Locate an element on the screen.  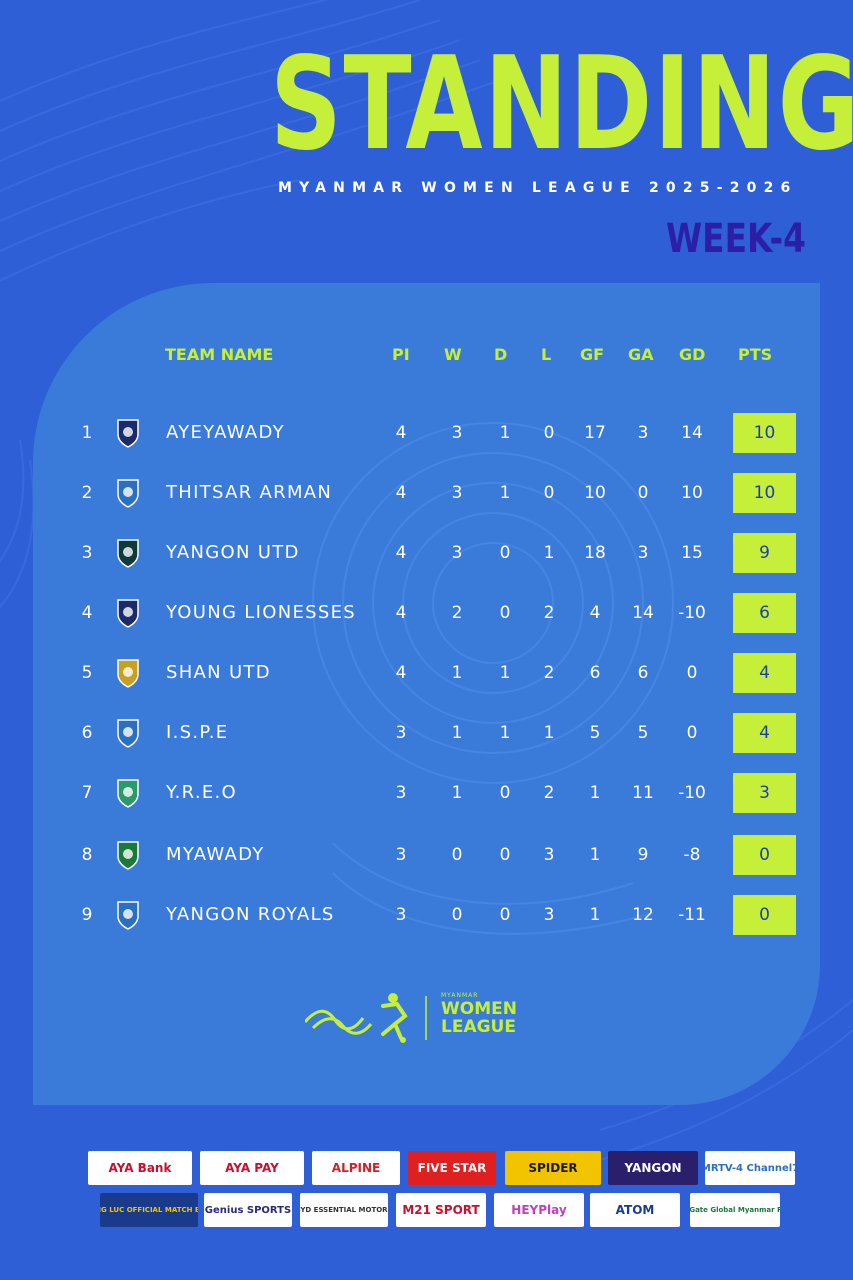
header-pts: PTS is located at coordinates (755, 354).